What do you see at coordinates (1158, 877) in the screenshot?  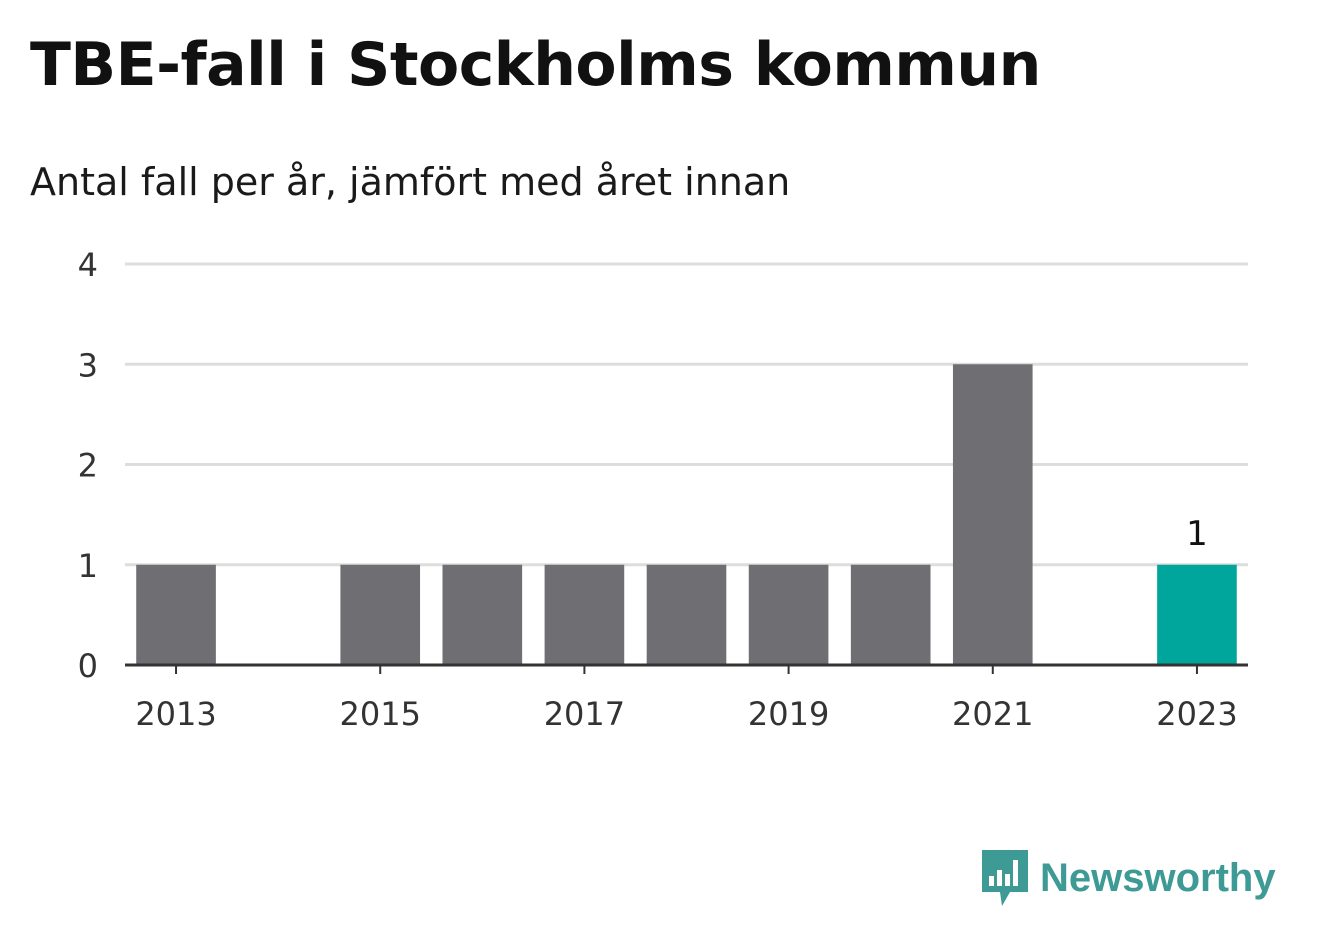 I see `newsworthy-logo-text: Newsworthy` at bounding box center [1158, 877].